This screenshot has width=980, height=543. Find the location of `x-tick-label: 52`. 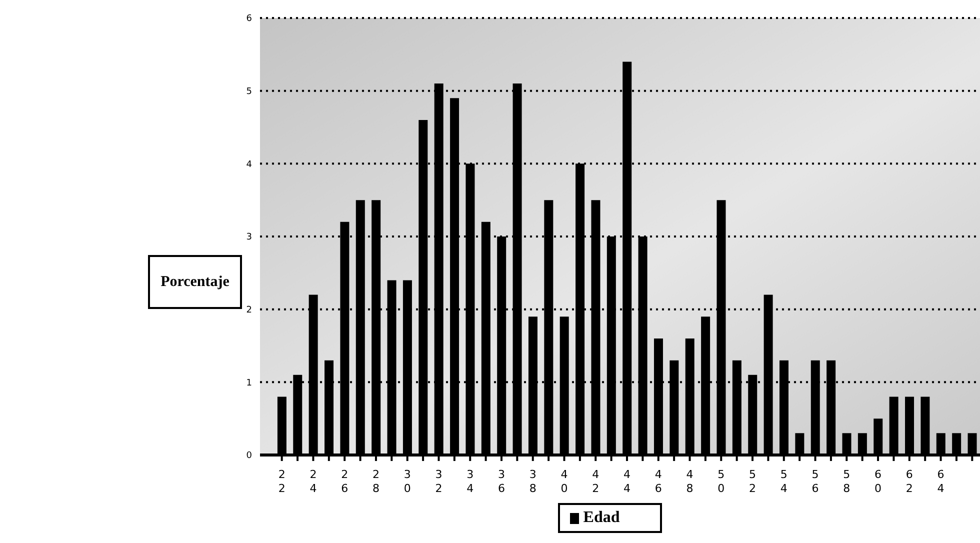

x-tick-label: 52 is located at coordinates (752, 481).